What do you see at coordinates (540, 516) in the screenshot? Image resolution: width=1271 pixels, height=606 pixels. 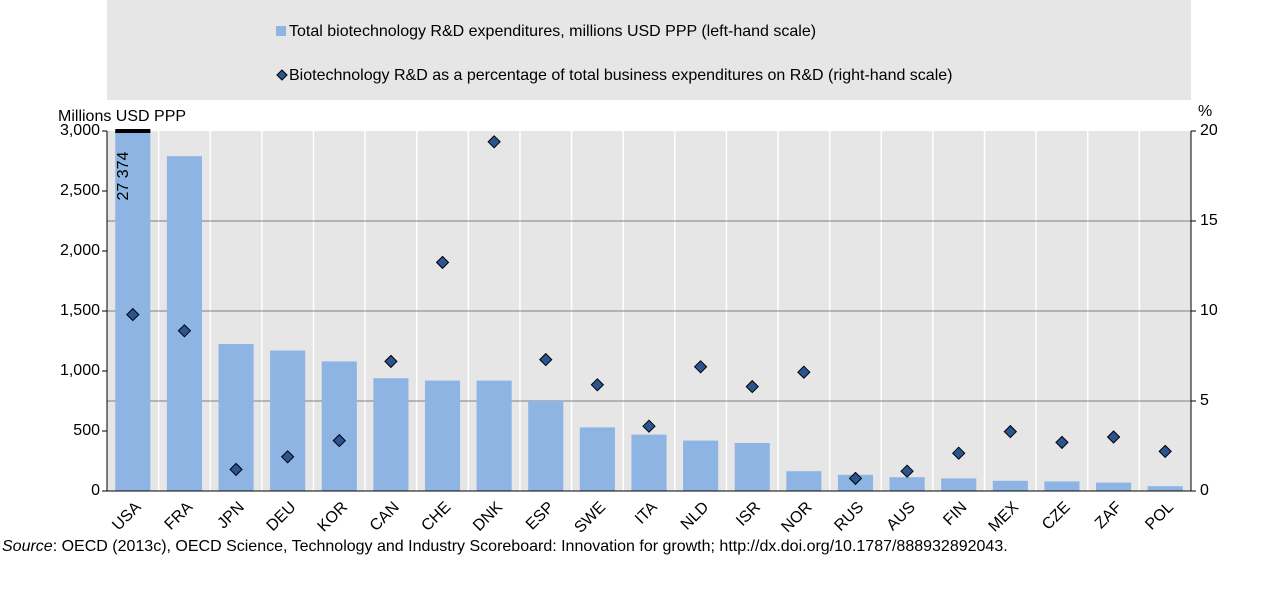 I see `x-tick-label: ESP` at bounding box center [540, 516].